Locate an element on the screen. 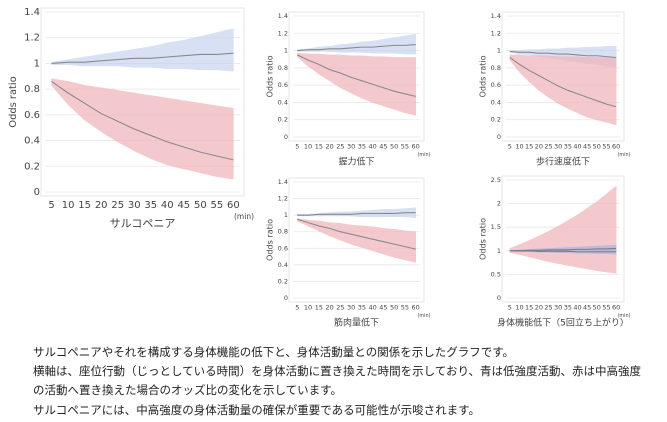 This screenshot has width=667, height=422. y-tick-label: 2.5 is located at coordinates (496, 180).